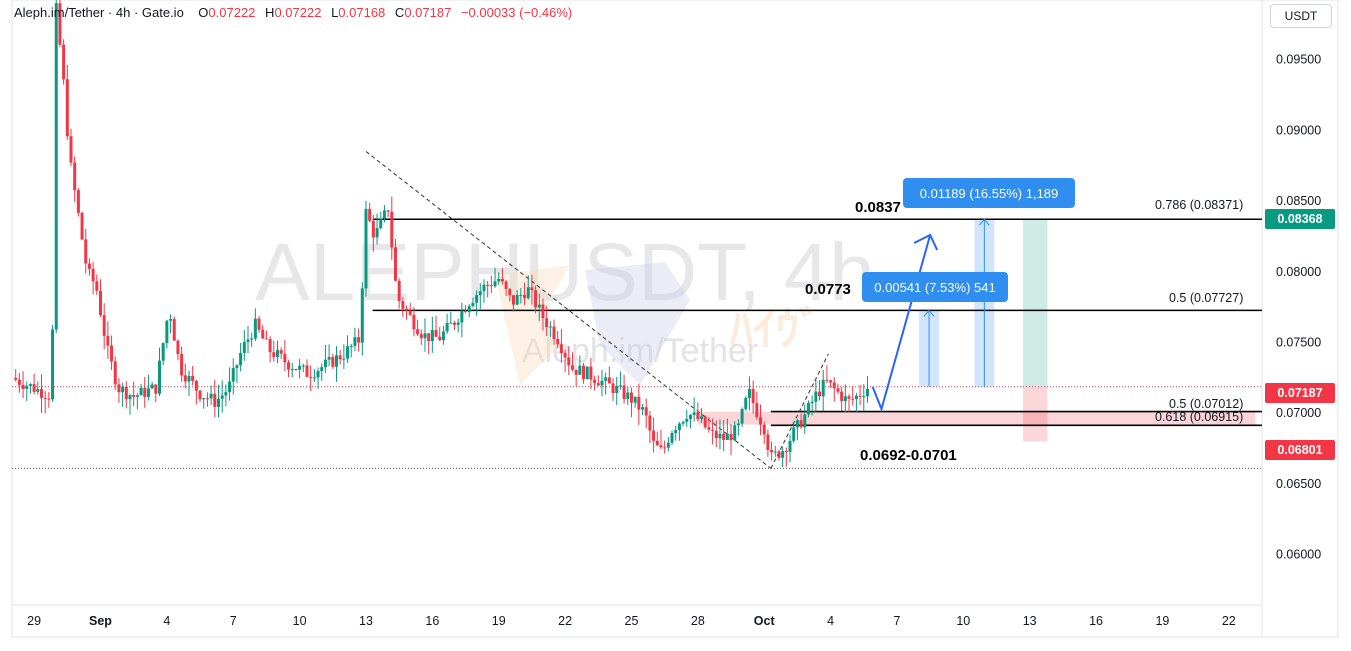 The width and height of the screenshot is (1351, 651). Describe the element at coordinates (1206, 404) in the screenshot. I see `fib-label-5-low: 0.5 (0.07012)` at that location.